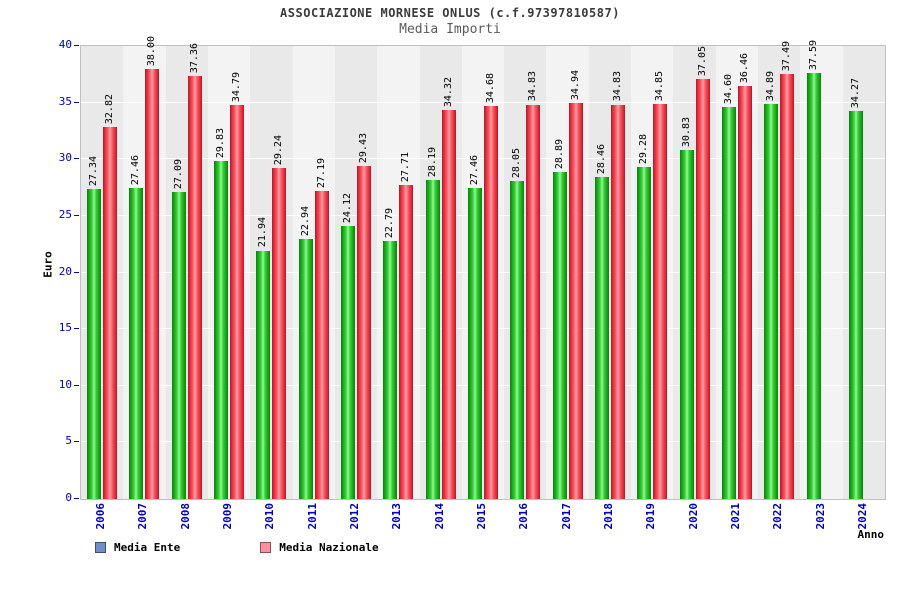  What do you see at coordinates (65, 384) in the screenshot?
I see `y-tick-label: 10` at bounding box center [65, 384].